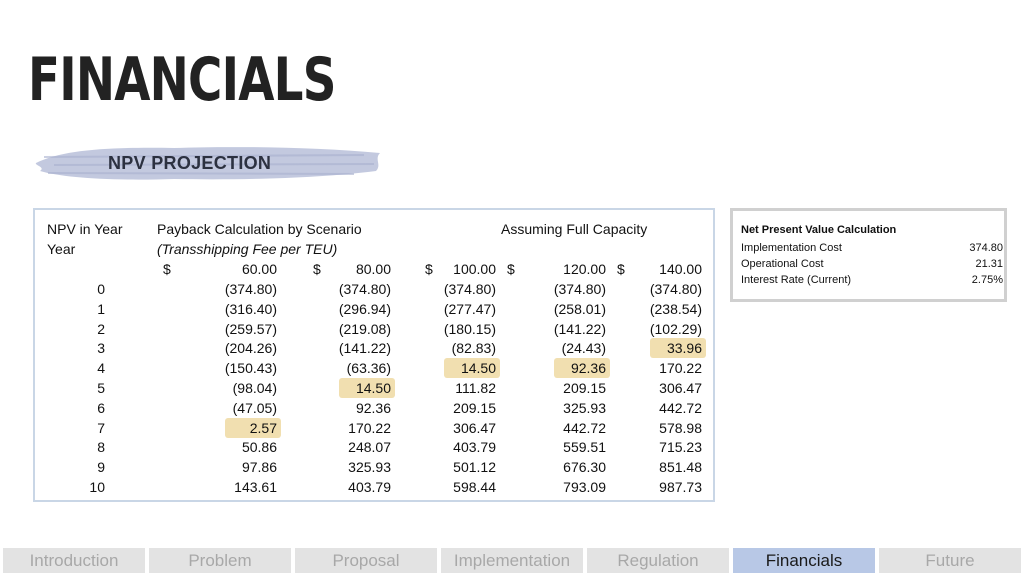 The image size is (1024, 576). Describe the element at coordinates (680, 427) in the screenshot. I see `npv-cell: 578.98` at that location.